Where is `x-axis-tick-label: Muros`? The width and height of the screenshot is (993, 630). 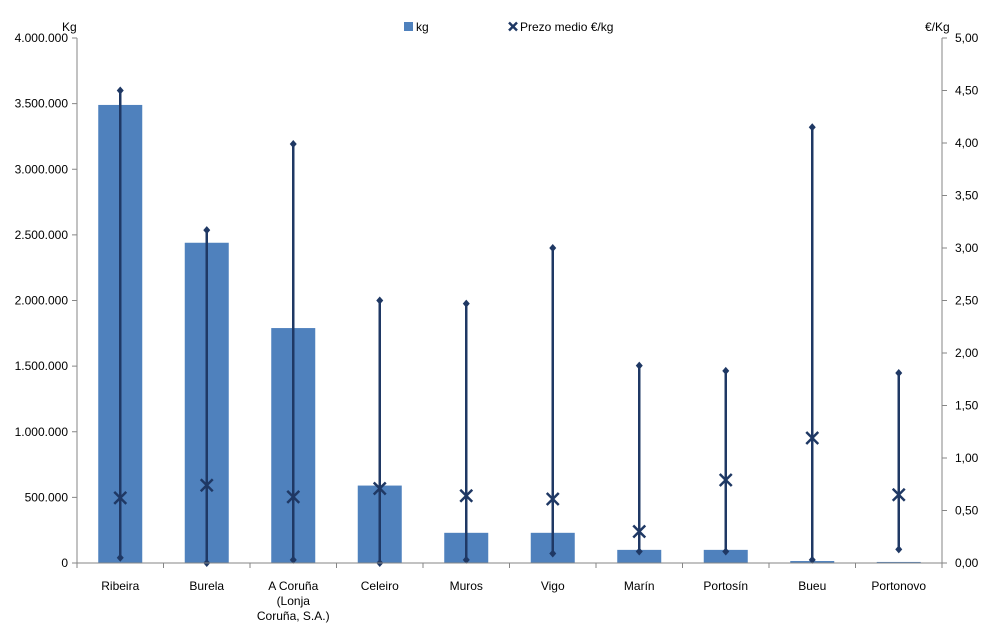
x-axis-tick-label: Muros is located at coordinates (466, 586).